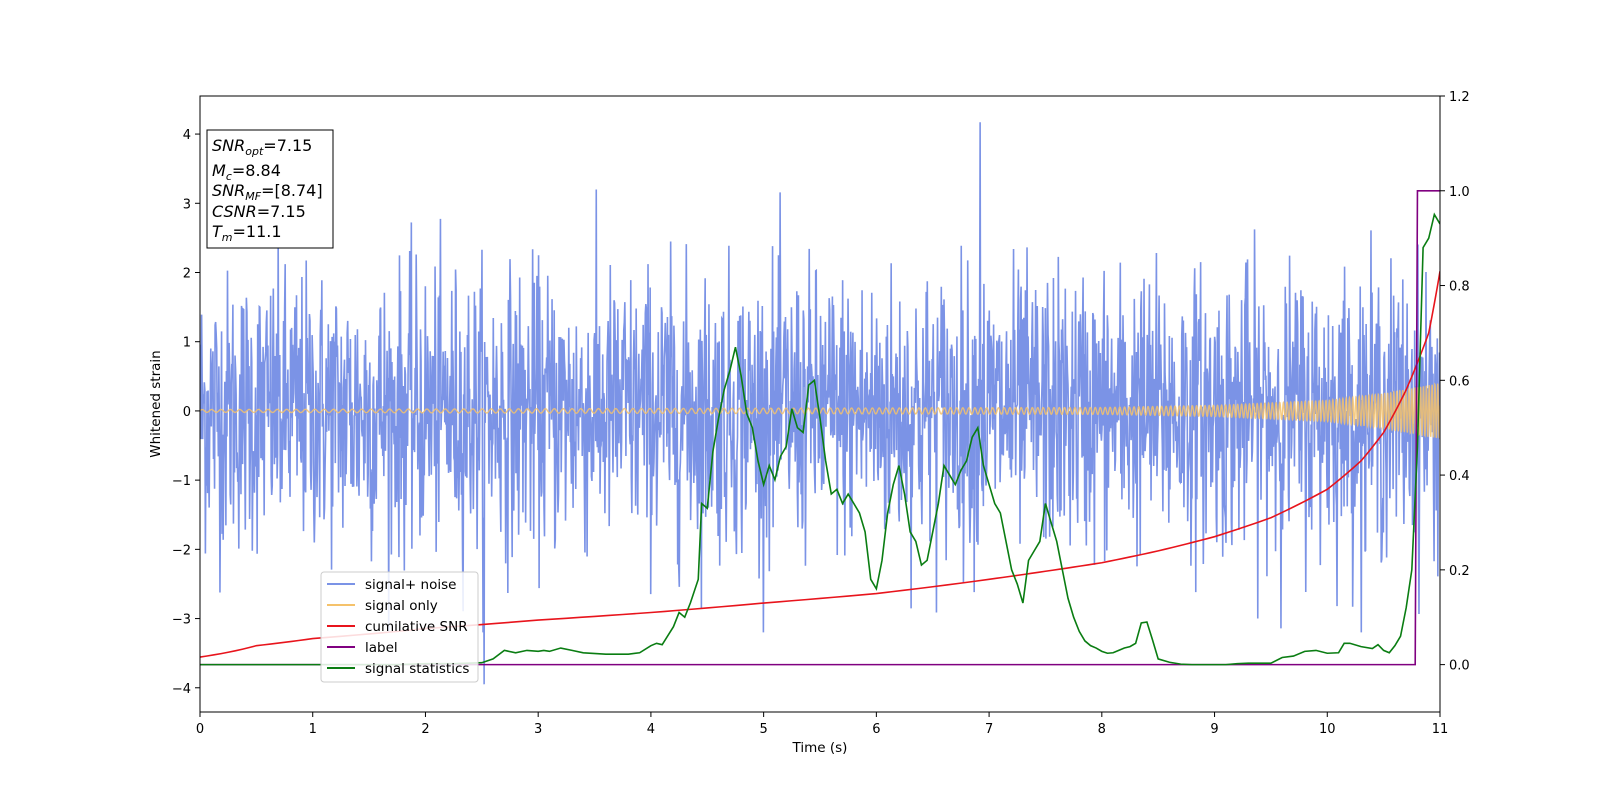 This screenshot has height=804, width=1600. What do you see at coordinates (1102, 729) in the screenshot?
I see `x-tick-label-8: 8` at bounding box center [1102, 729].